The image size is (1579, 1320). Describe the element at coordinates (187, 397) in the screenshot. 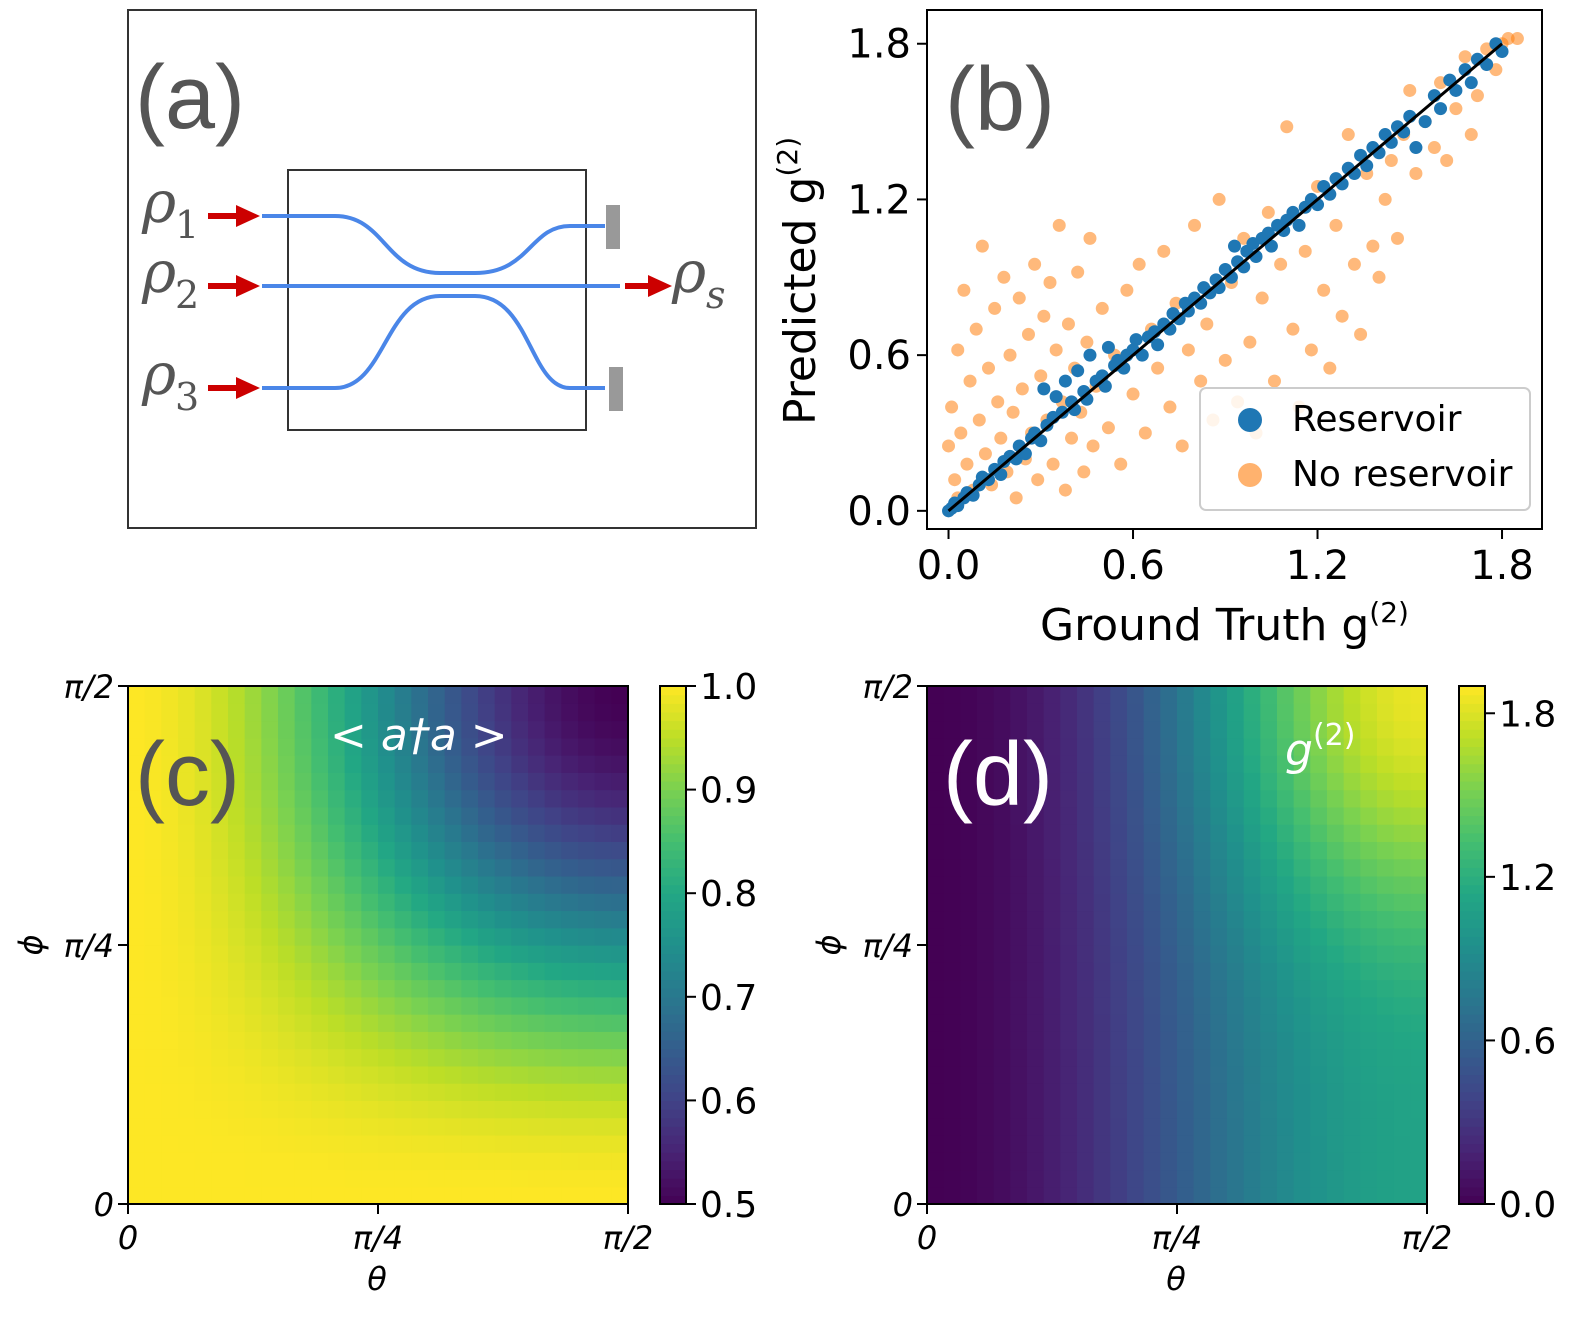

I see `rho-3-subscript: 3` at that location.